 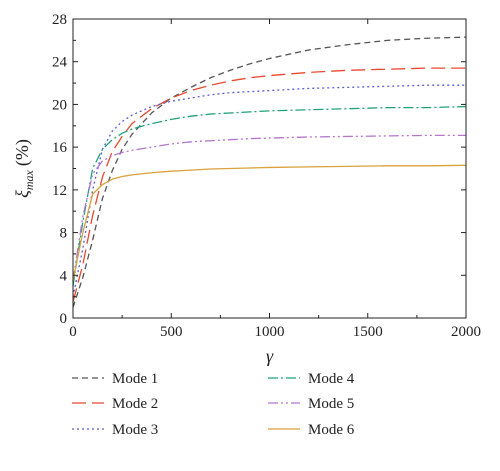 I want to click on x-tick-label: 2000, so click(x=466, y=332).